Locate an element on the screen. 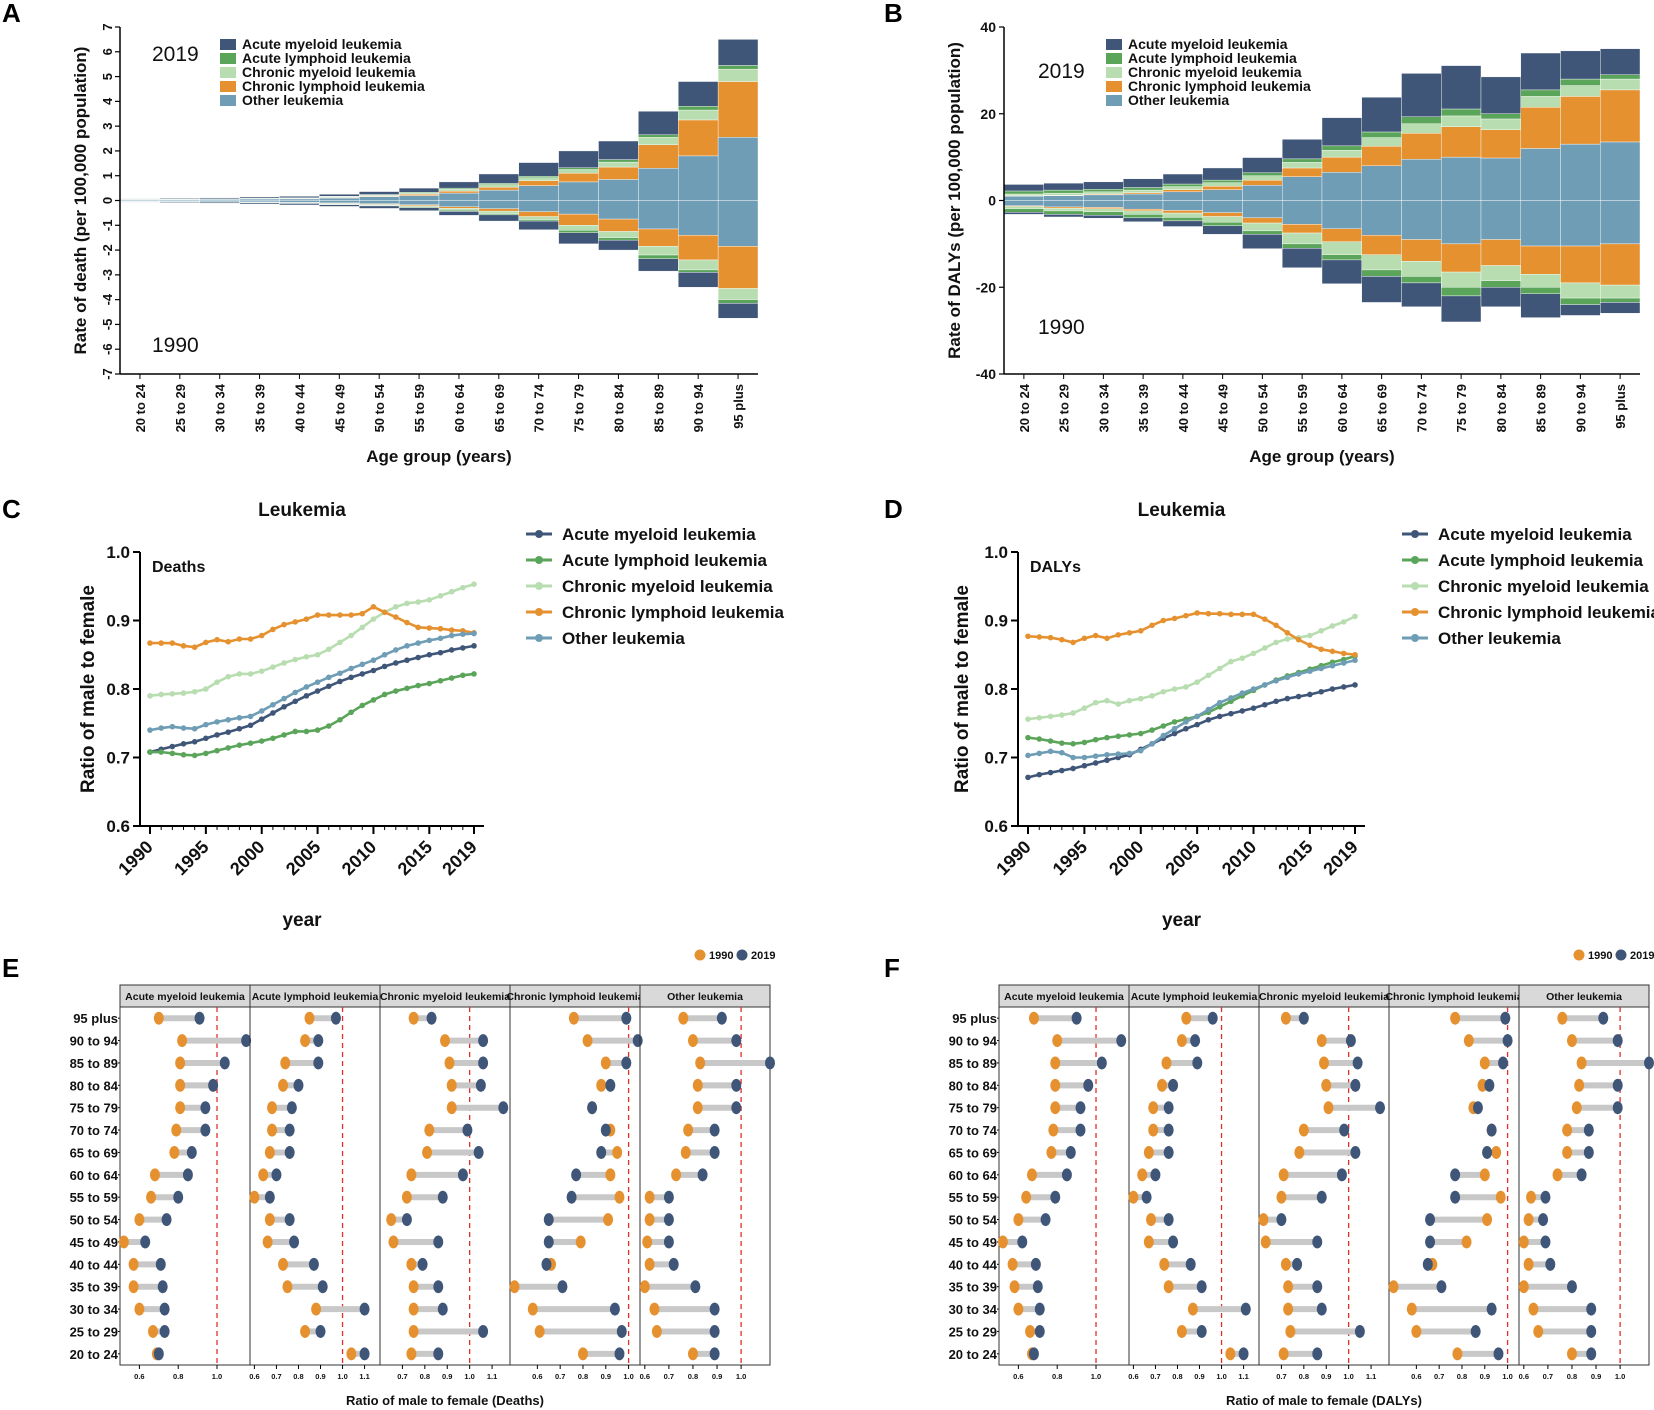  panel-letter: E is located at coordinates (10, 968).